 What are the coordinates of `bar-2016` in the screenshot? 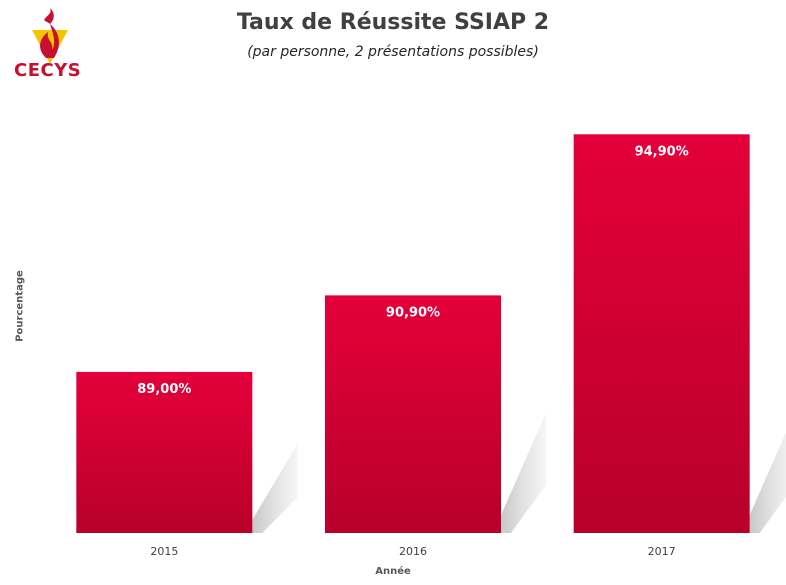 It's located at (413, 414).